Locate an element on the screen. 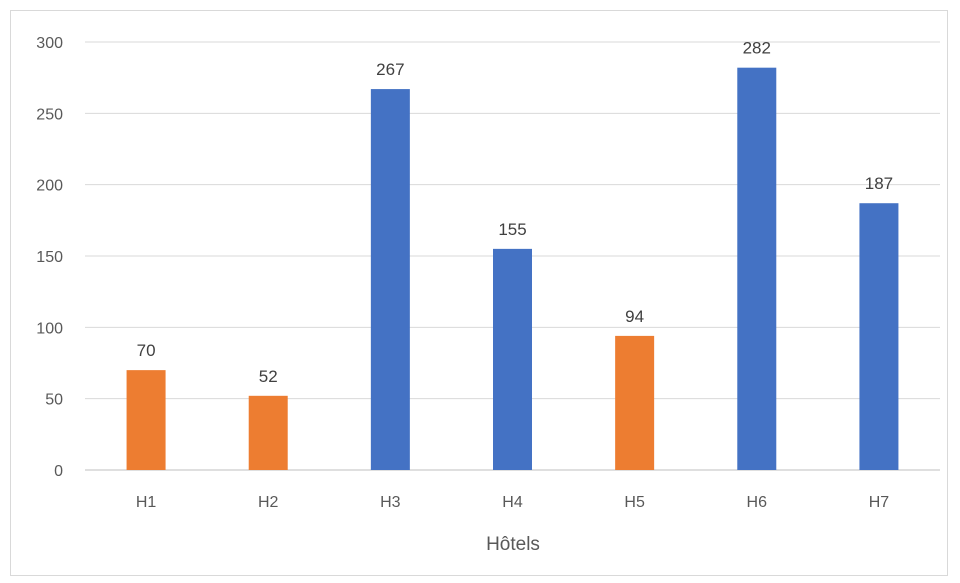 The image size is (960, 583). bar-h7 is located at coordinates (879, 337).